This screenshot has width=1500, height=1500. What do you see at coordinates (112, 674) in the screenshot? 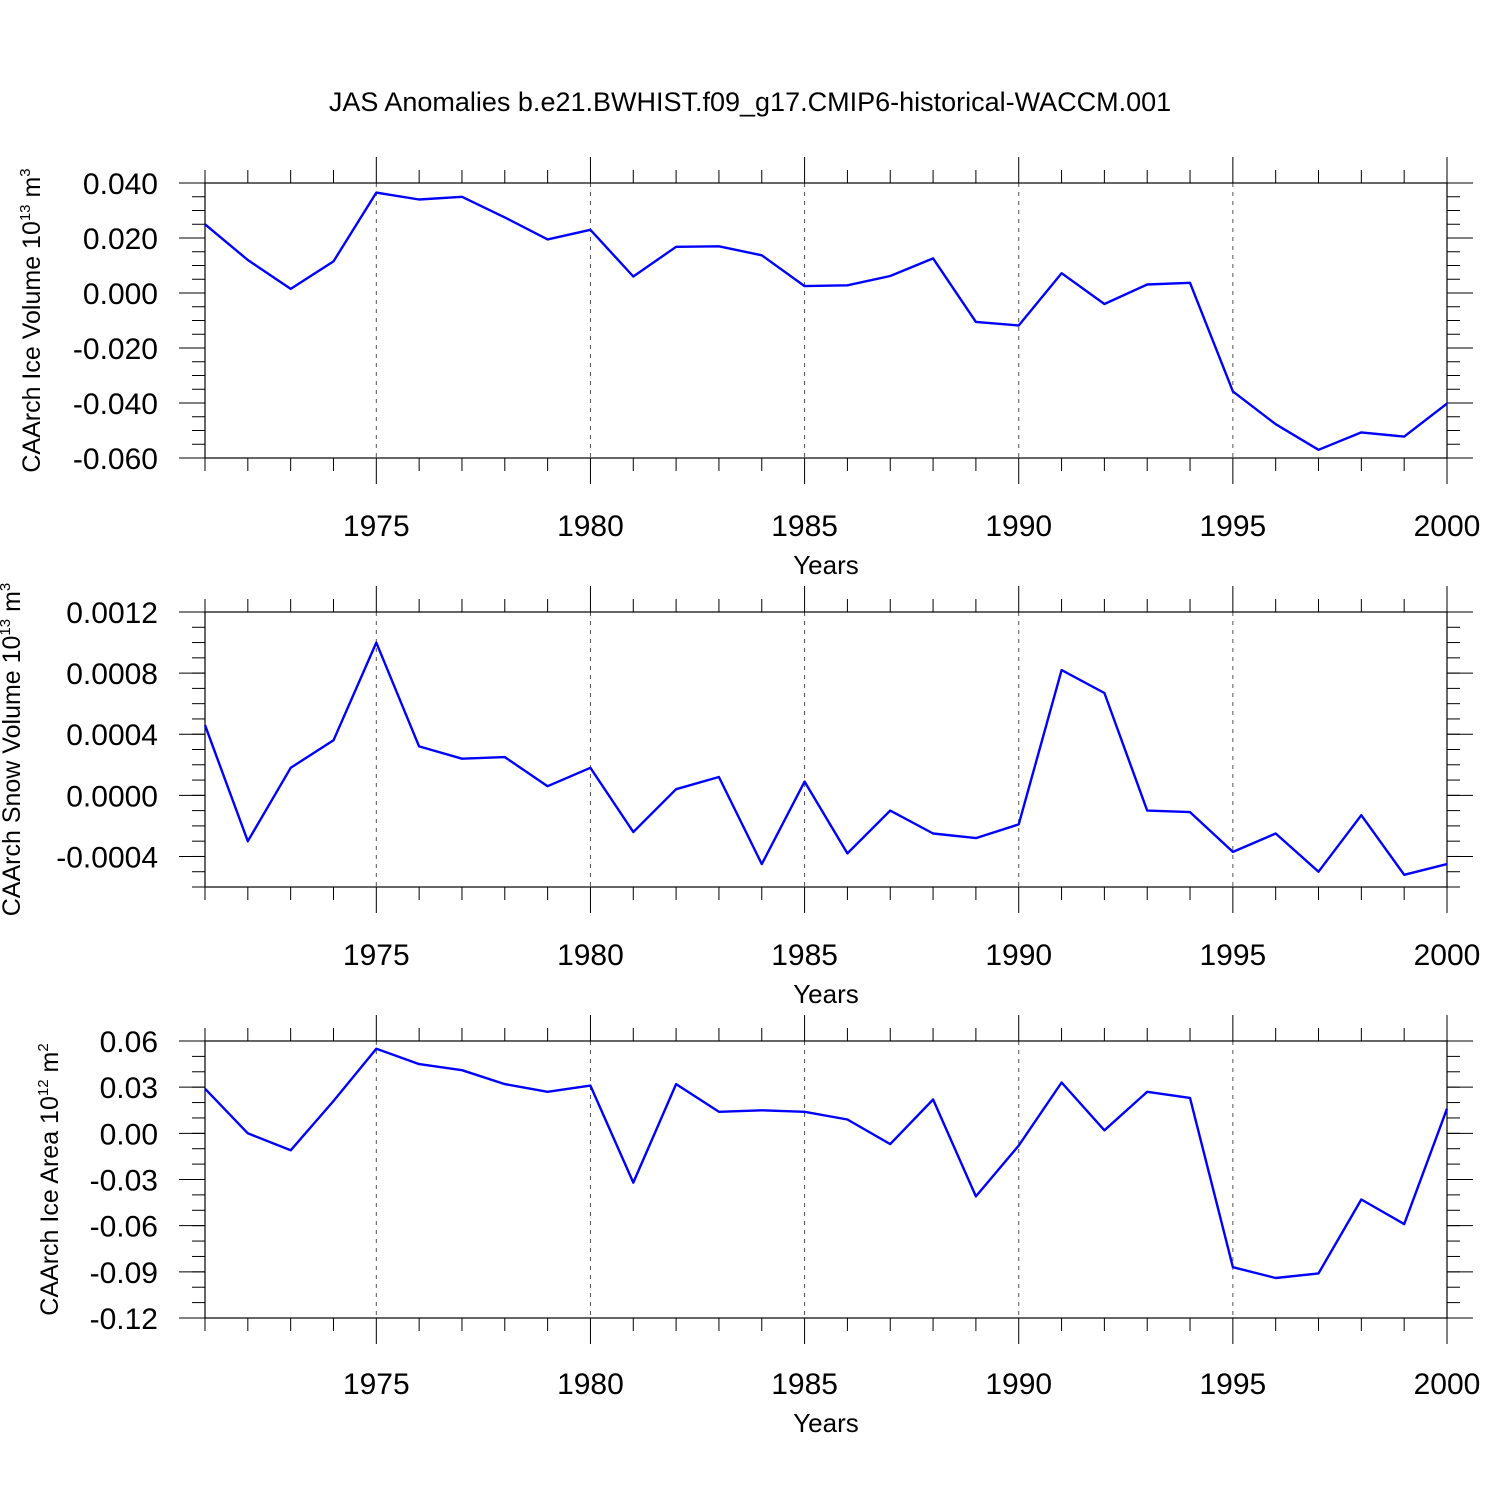
I see `y-tick-label: 0.0008` at bounding box center [112, 674].